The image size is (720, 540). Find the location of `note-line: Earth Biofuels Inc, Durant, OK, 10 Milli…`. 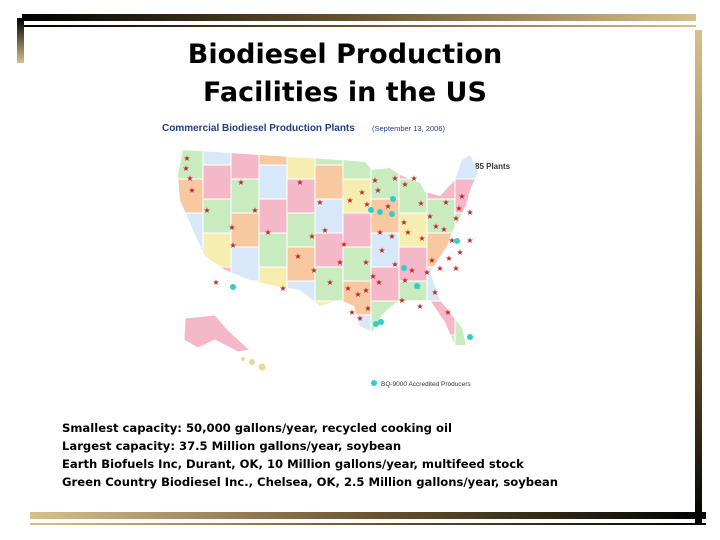

note-line: Earth Biofuels Inc, Durant, OK, 10 Milli… is located at coordinates (293, 464).